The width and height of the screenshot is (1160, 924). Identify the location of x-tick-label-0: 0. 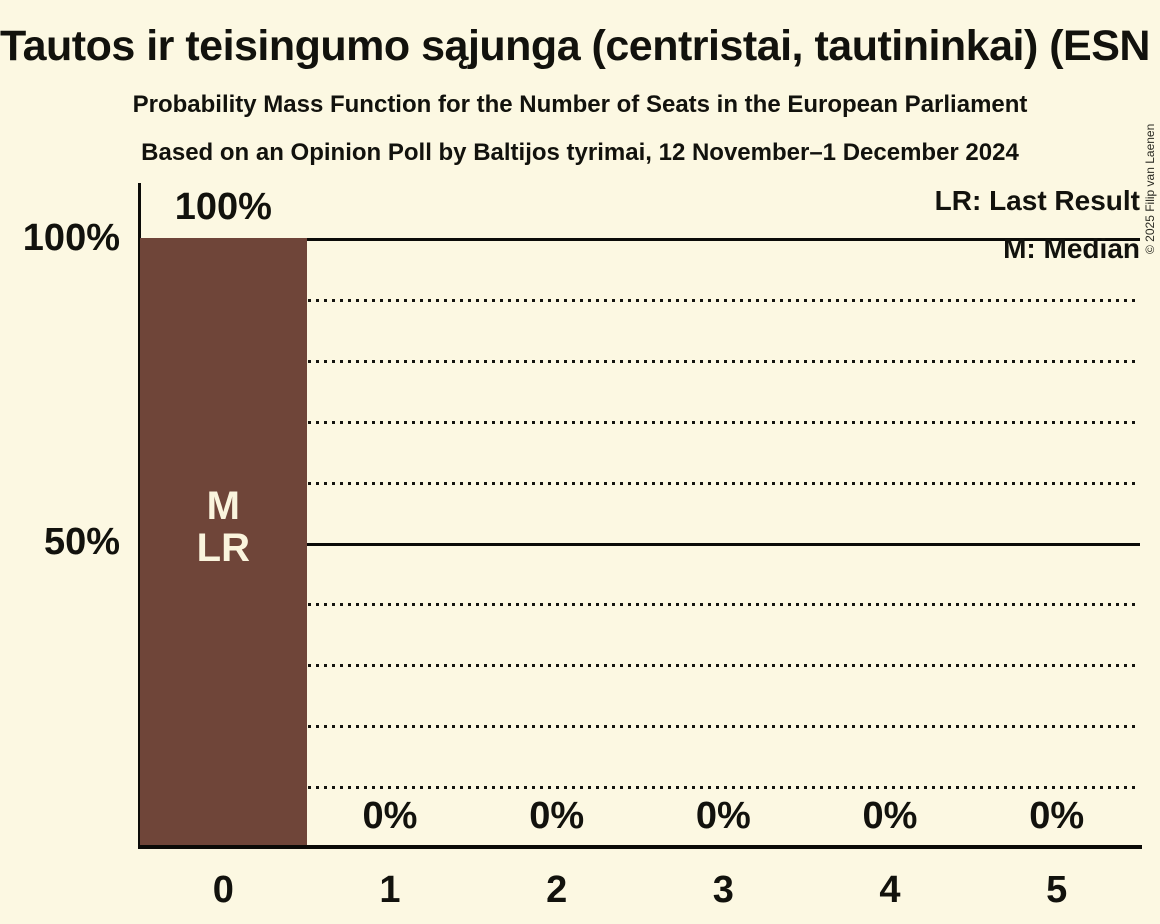
(223, 890).